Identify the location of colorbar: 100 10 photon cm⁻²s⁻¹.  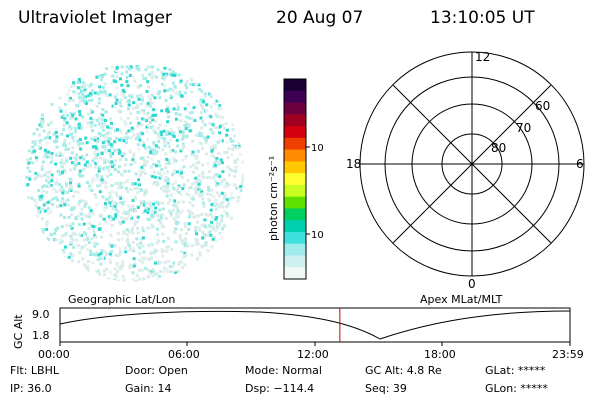
(295, 179).